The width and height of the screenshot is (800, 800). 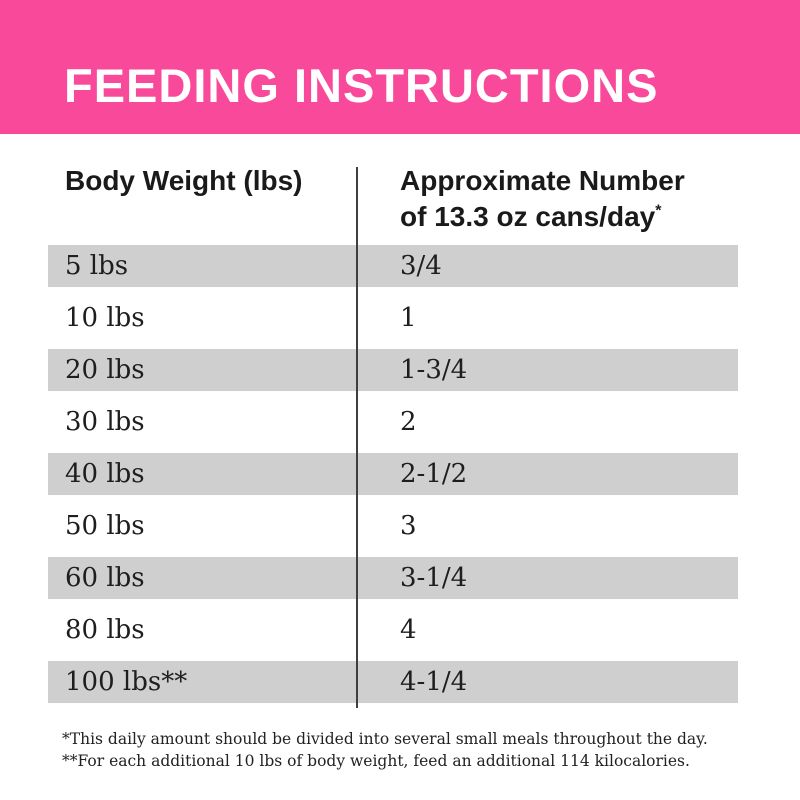 I want to click on table-row: 80 lbs 4, so click(x=393, y=630).